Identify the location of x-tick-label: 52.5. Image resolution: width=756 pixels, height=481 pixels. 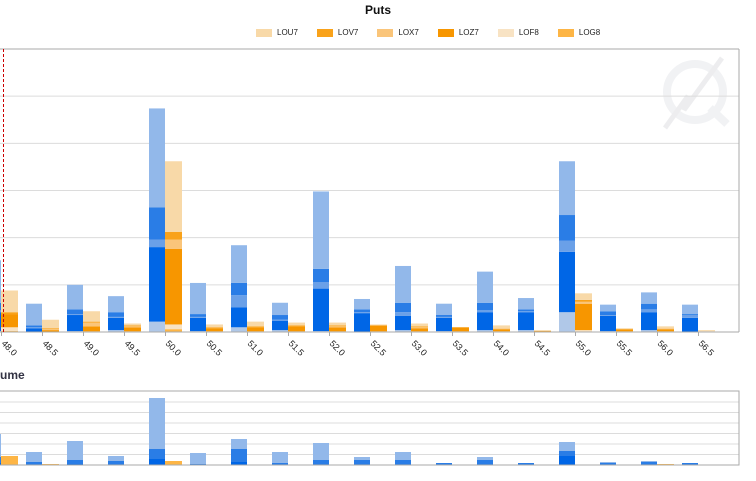
(378, 347).